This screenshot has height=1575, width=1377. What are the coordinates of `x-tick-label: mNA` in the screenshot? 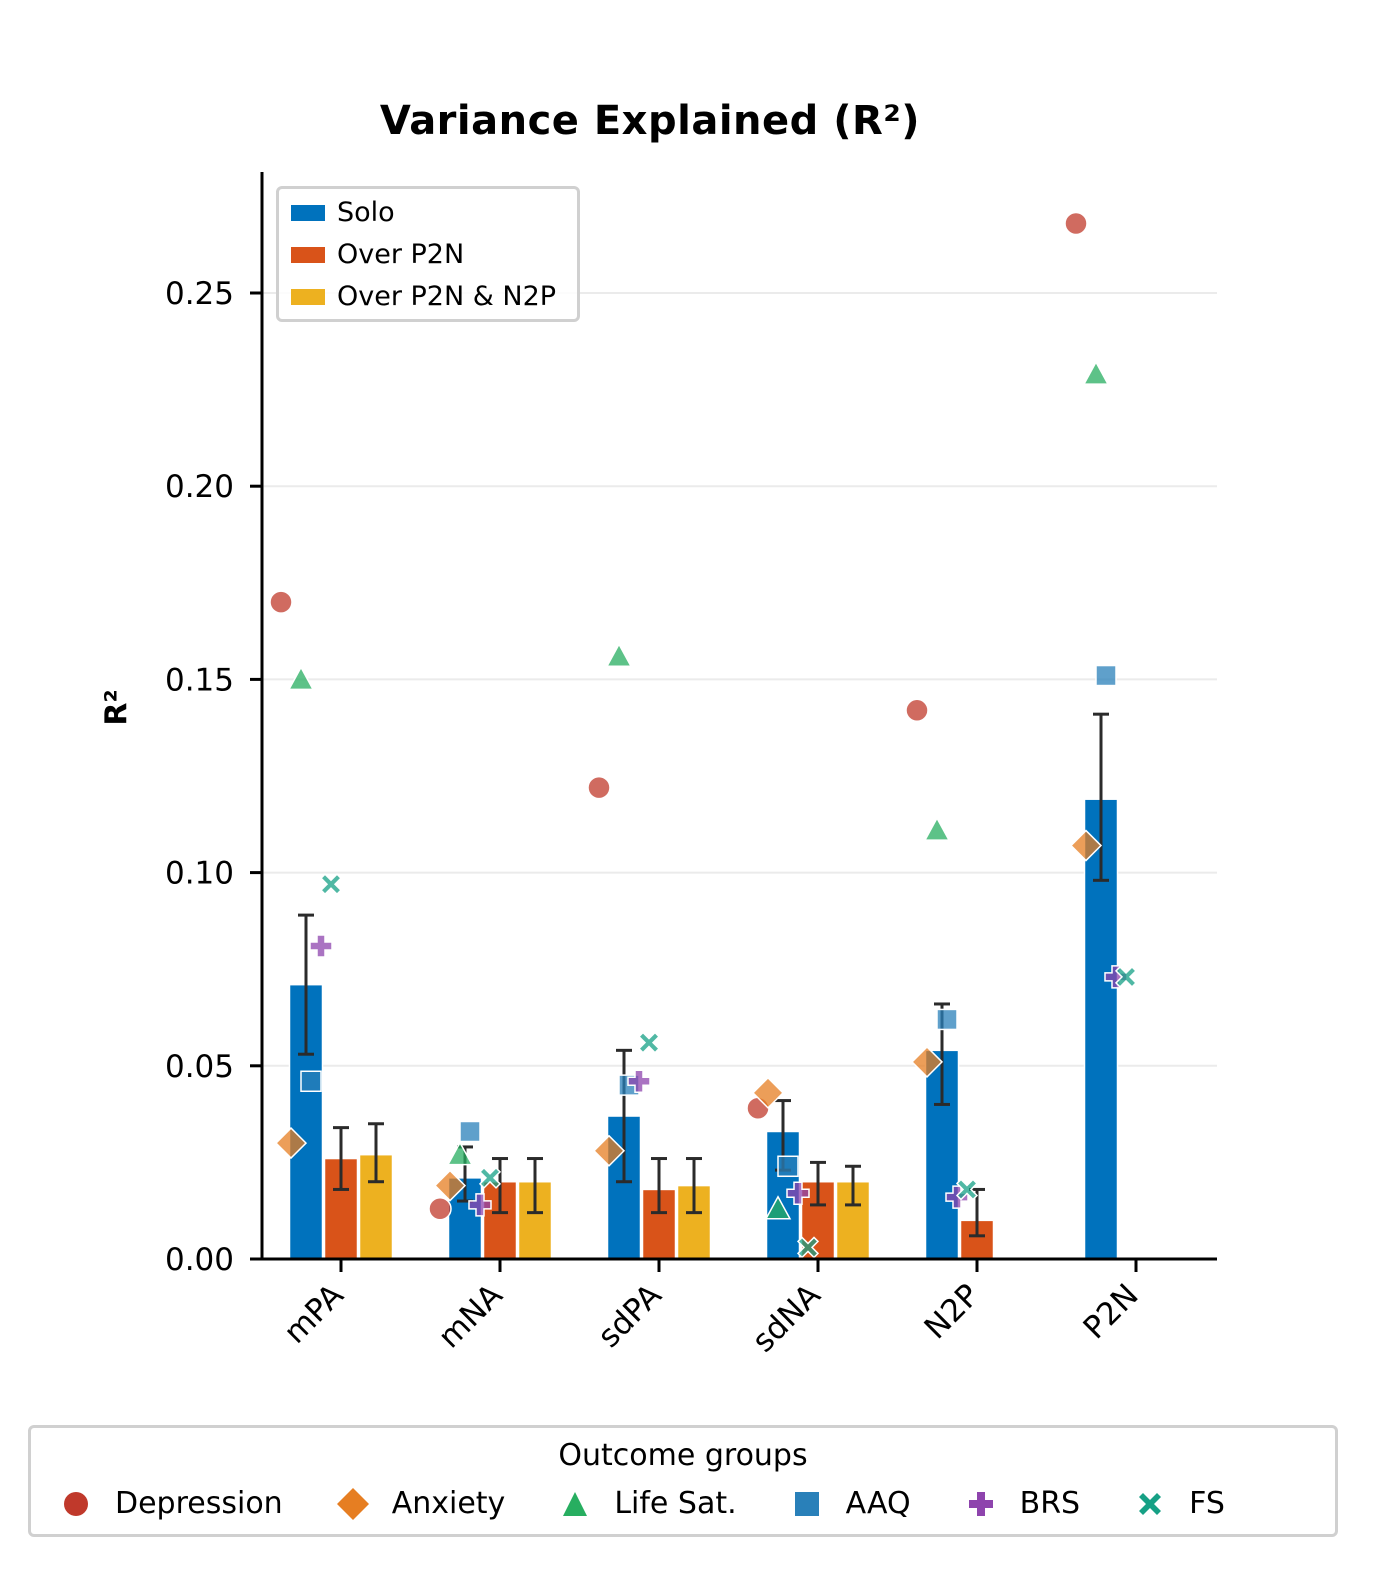 It's located at (470, 1316).